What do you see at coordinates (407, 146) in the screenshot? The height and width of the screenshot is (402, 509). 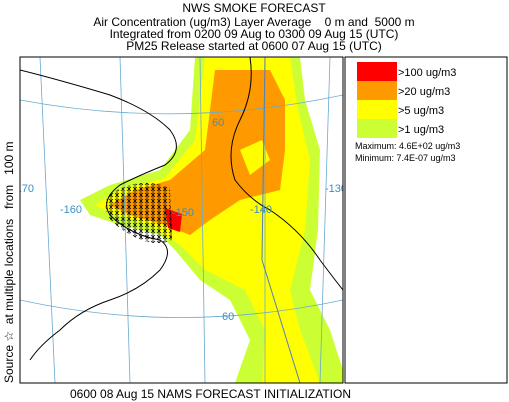 I see `legend-maximum: Maximum: 4.6E+02 ug/m3` at bounding box center [407, 146].